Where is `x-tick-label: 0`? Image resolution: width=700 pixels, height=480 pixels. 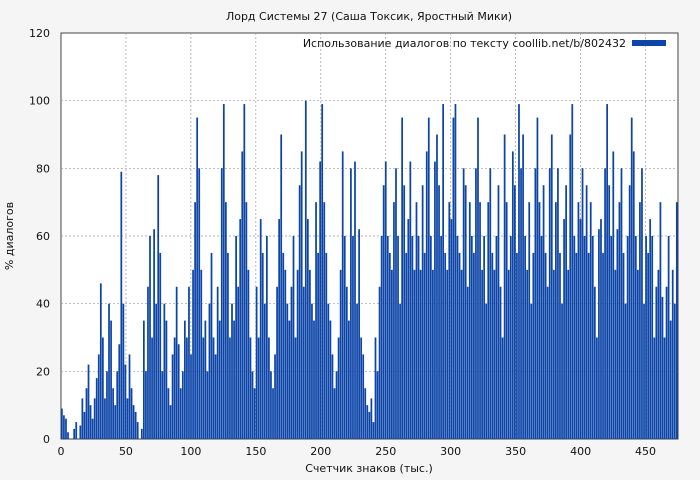
x-tick-label: 0 is located at coordinates (61, 451).